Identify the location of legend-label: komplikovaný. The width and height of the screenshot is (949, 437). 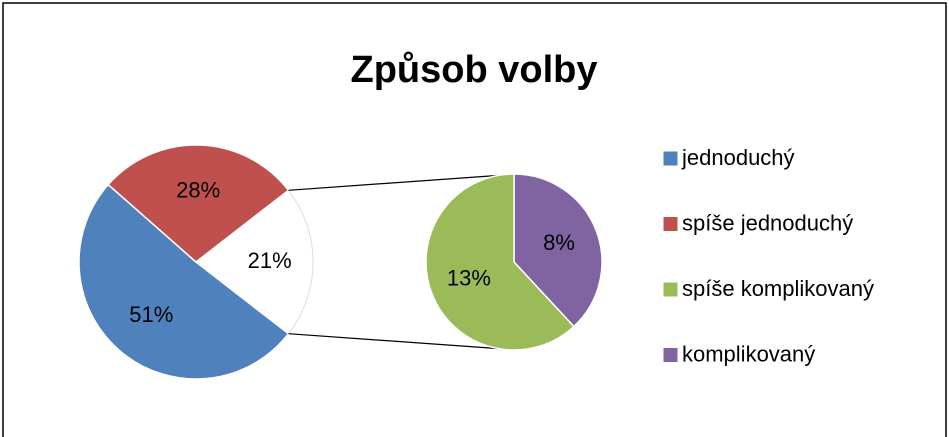
(748, 353).